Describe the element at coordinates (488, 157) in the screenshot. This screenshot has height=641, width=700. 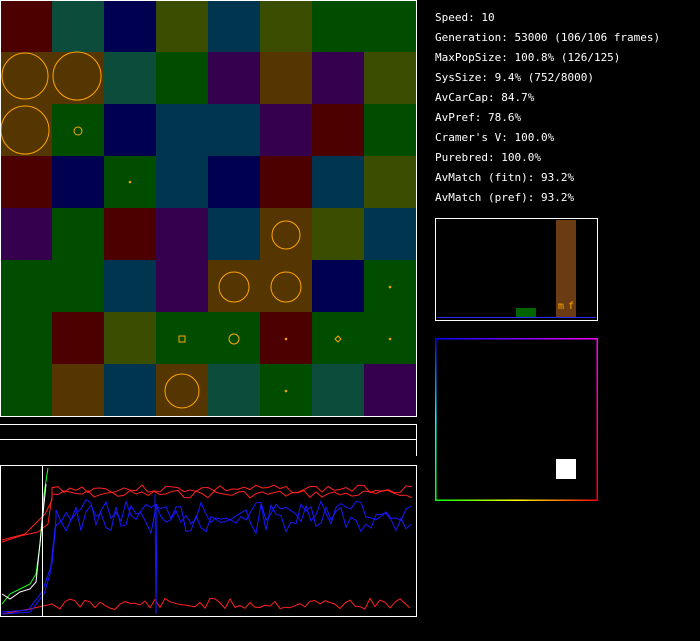
I see `purebred-stat: Purebred: 100.0%` at that location.